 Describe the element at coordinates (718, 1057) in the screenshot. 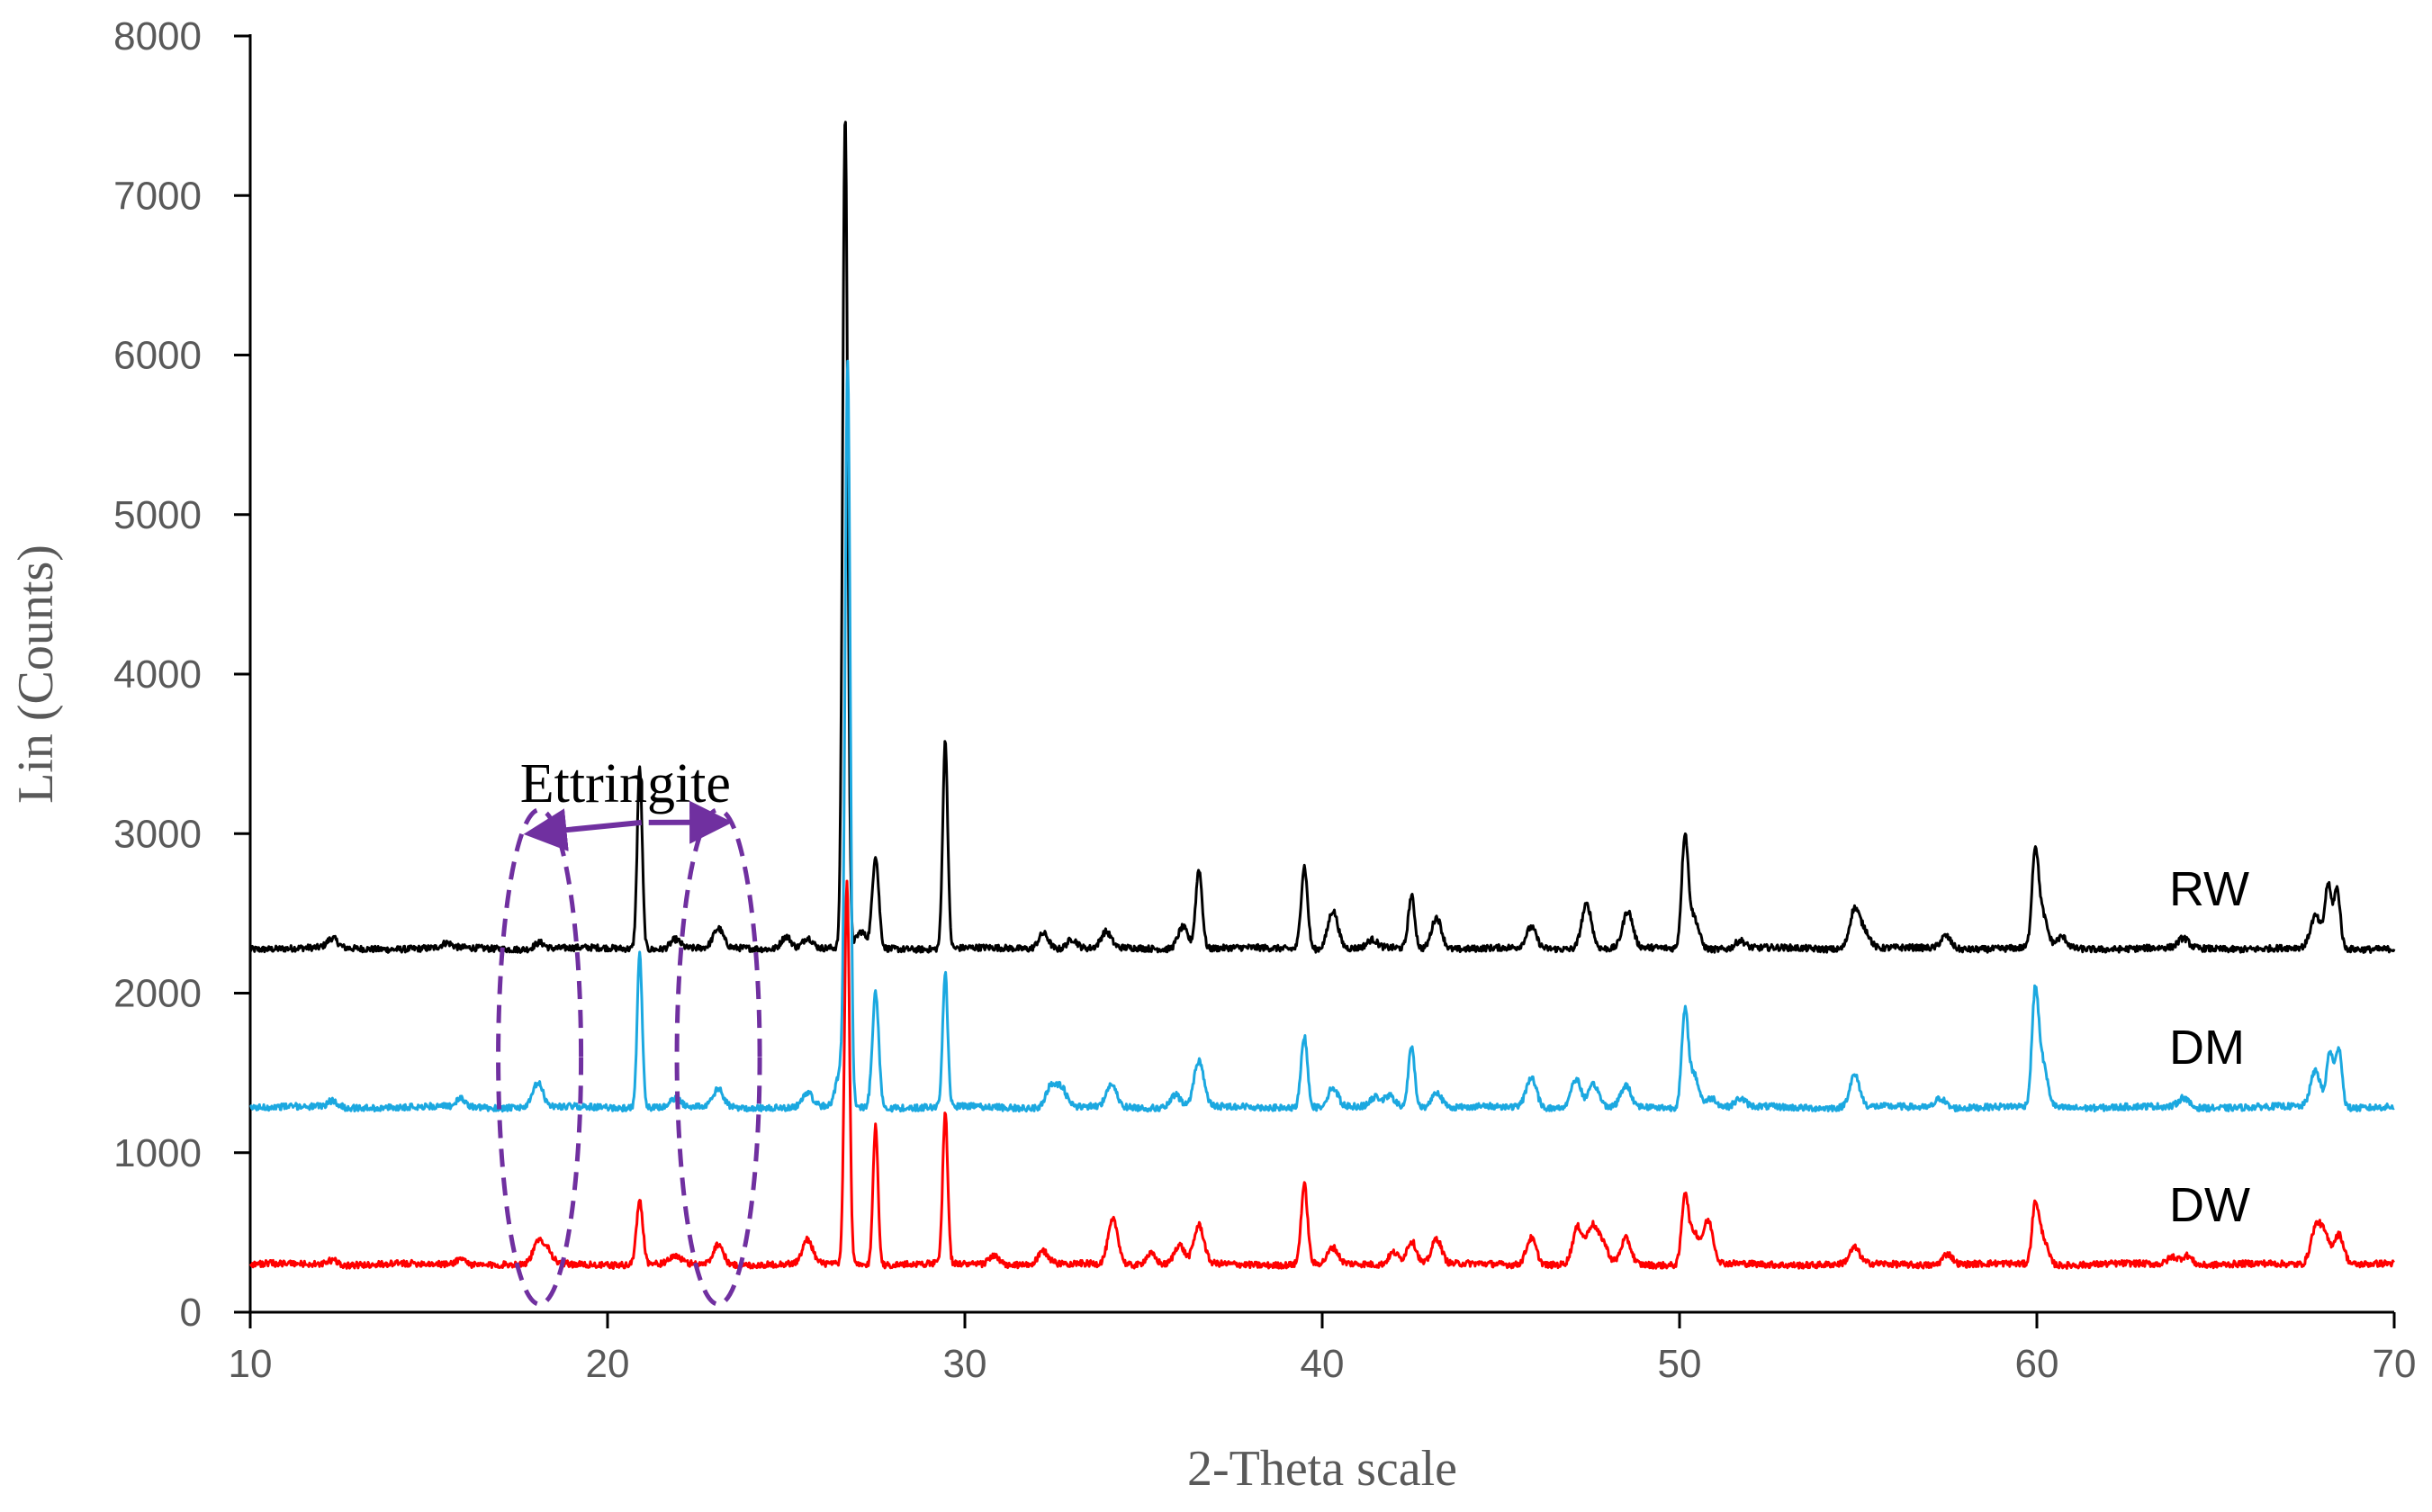

I see `ettringite-ellipse-right` at that location.